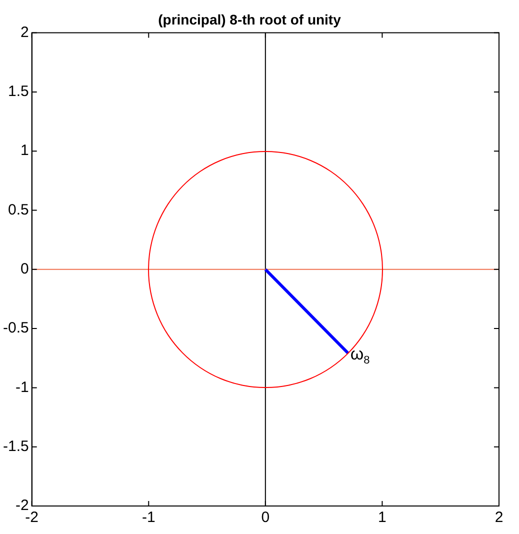 The height and width of the screenshot is (534, 519). What do you see at coordinates (22, 387) in the screenshot?
I see `y-tick-label: -1` at bounding box center [22, 387].